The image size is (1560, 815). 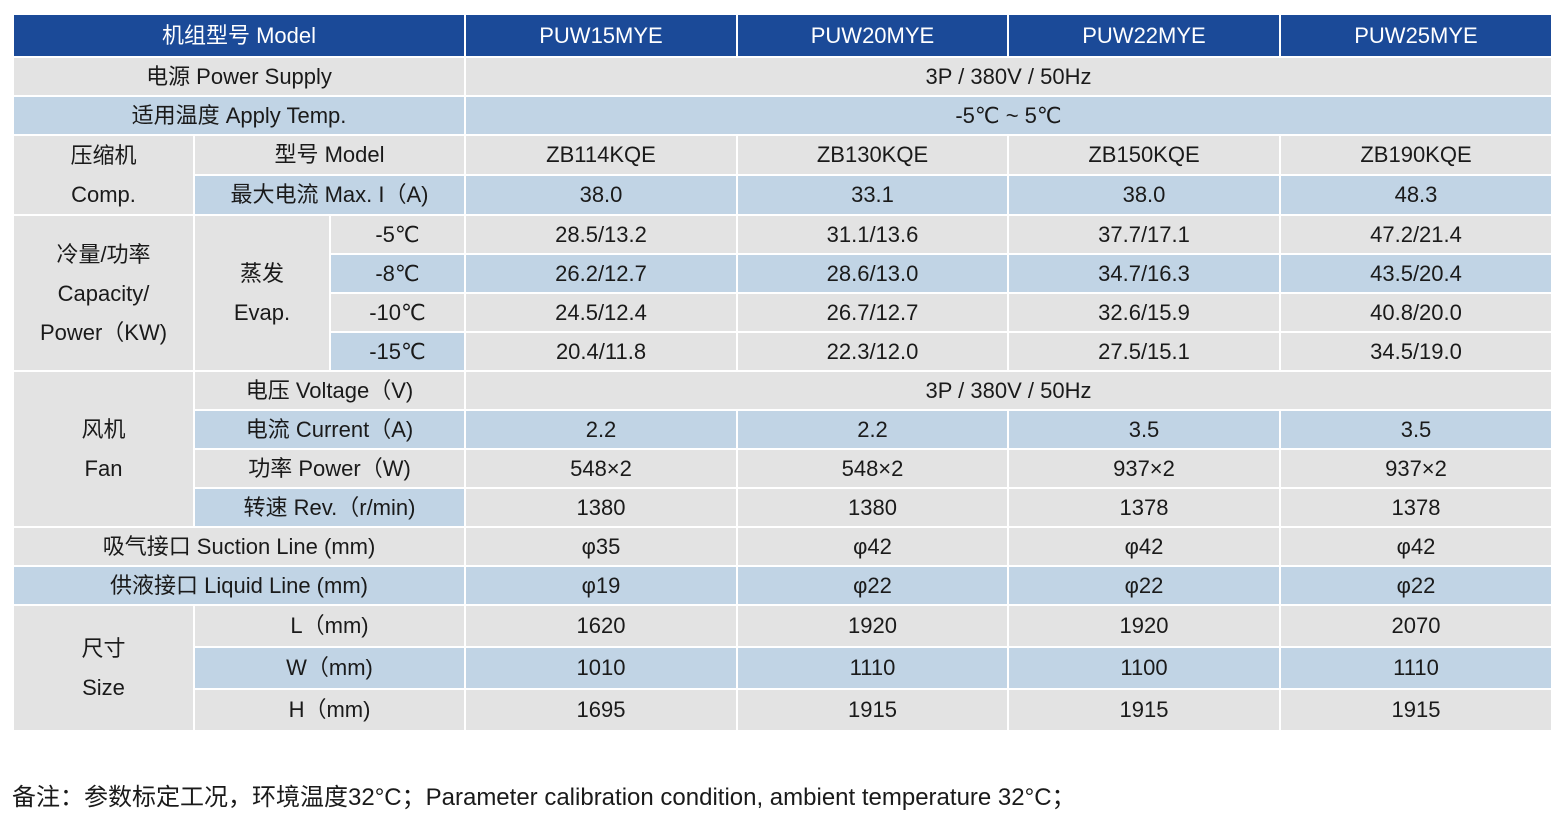 I want to click on fan-rev-label: 转速 Rev.（r/min), so click(x=329, y=507).